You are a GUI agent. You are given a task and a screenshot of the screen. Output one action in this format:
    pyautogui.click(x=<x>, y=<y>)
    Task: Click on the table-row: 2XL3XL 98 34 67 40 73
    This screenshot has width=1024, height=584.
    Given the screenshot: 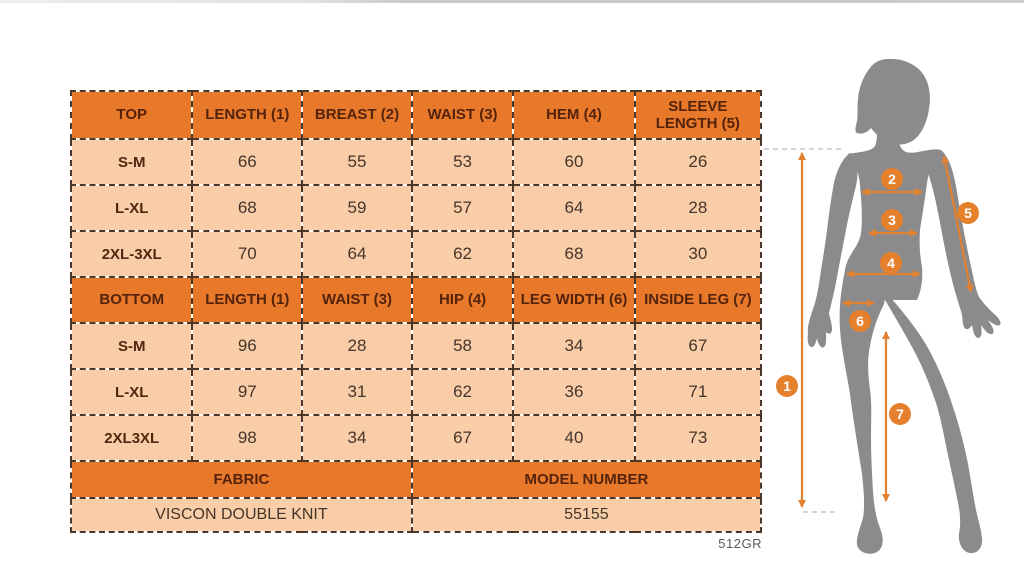 What is the action you would take?
    pyautogui.click(x=416, y=438)
    